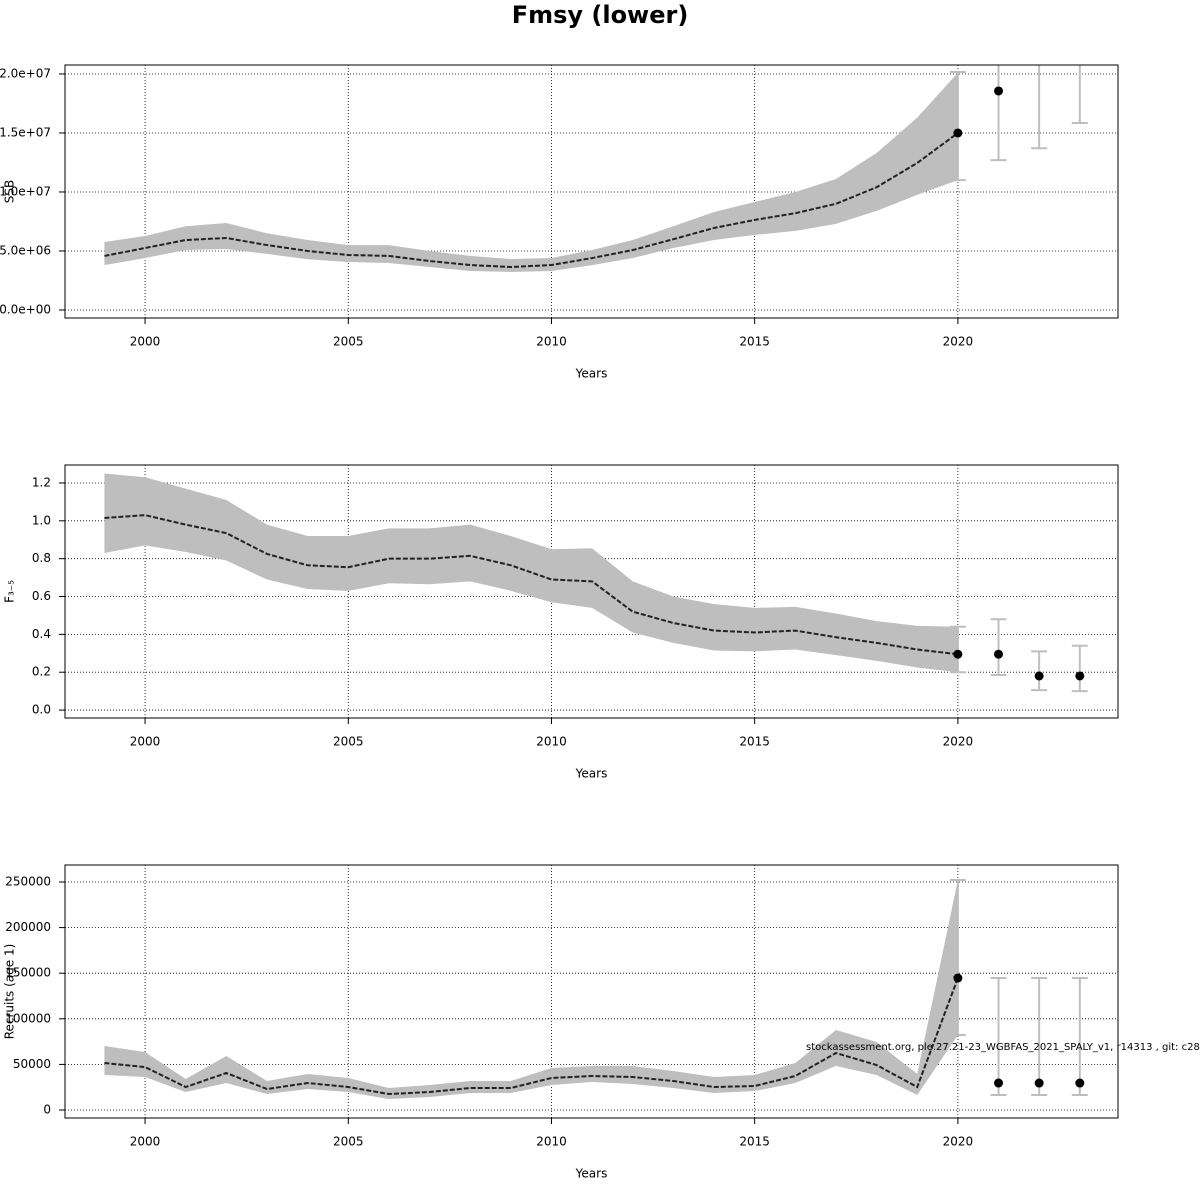  I want to click on y-tick-label: 150000, so click(28, 973).